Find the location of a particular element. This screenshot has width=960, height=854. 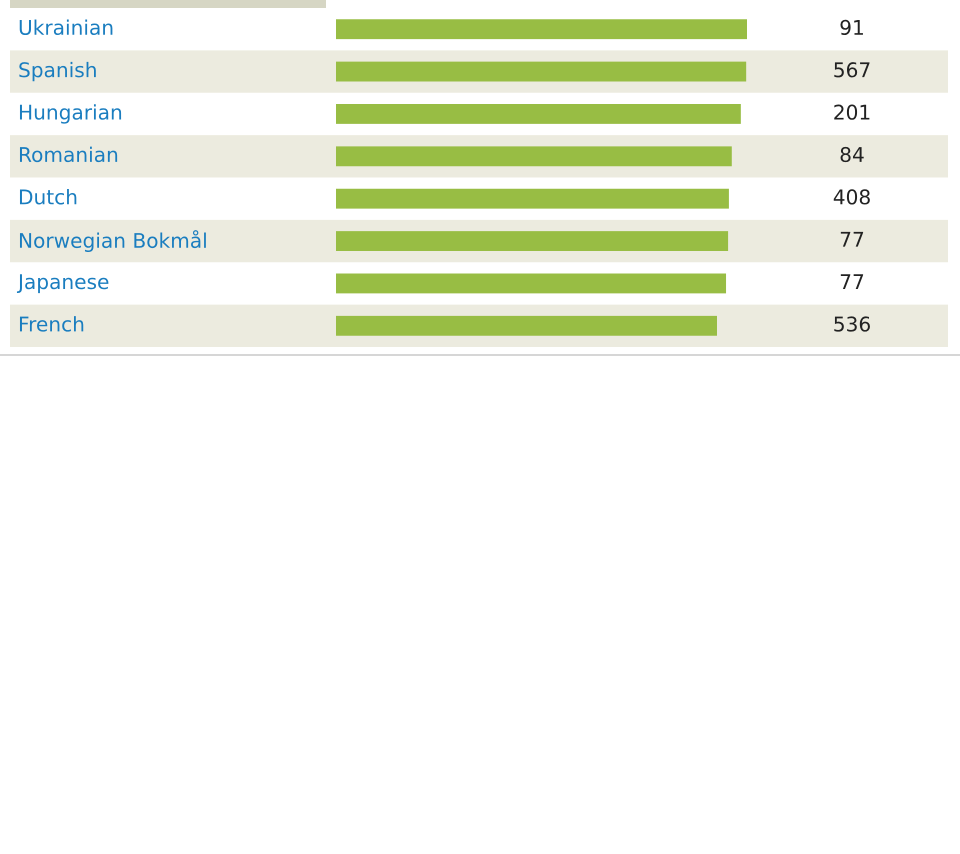

text: 567 is located at coordinates (852, 70).